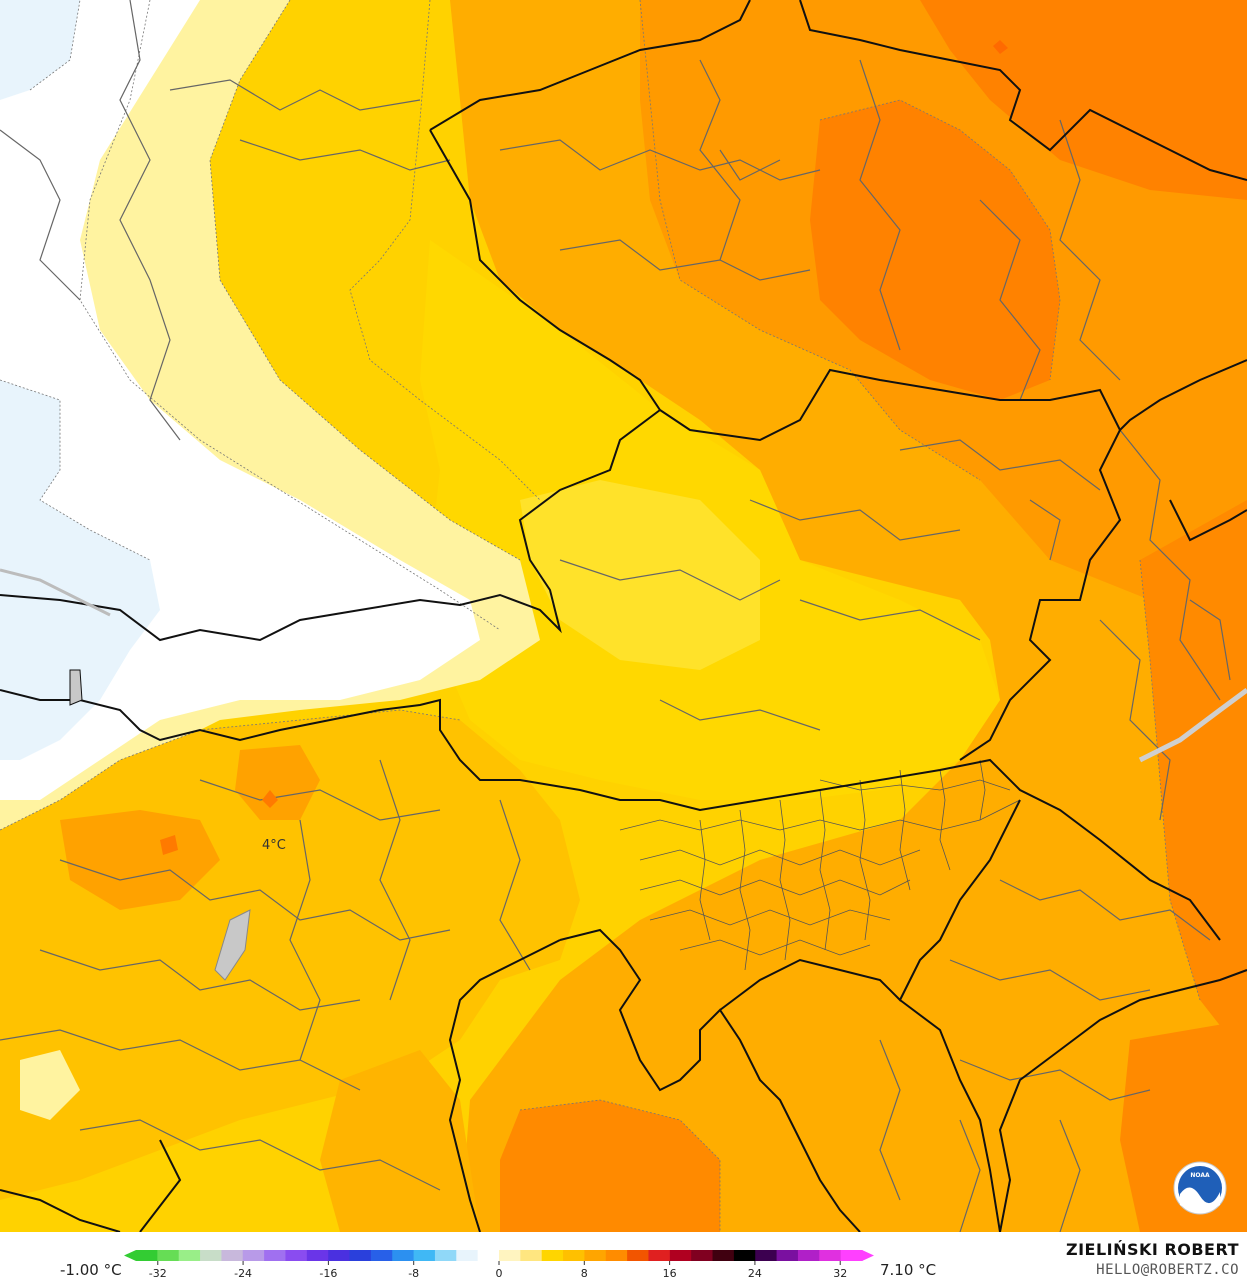  I want to click on pale-pocket-sw, so click(50, 1085).